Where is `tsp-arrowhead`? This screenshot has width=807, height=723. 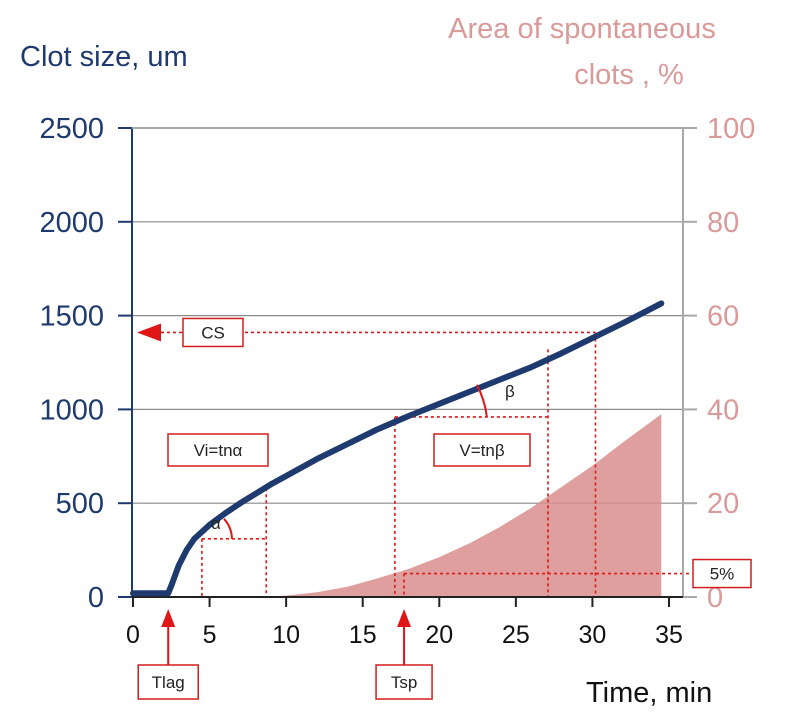 tsp-arrowhead is located at coordinates (404, 618).